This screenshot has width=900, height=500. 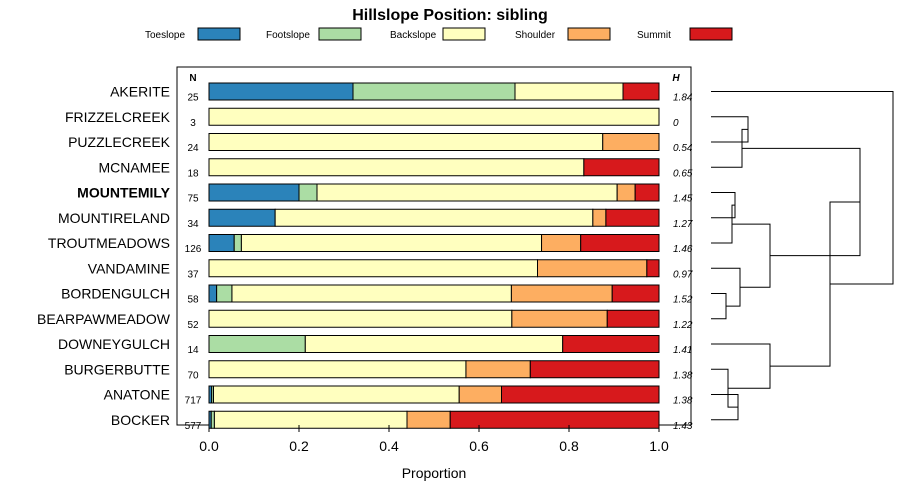 What do you see at coordinates (209, 446) in the screenshot?
I see `x-tick-label: 0.0` at bounding box center [209, 446].